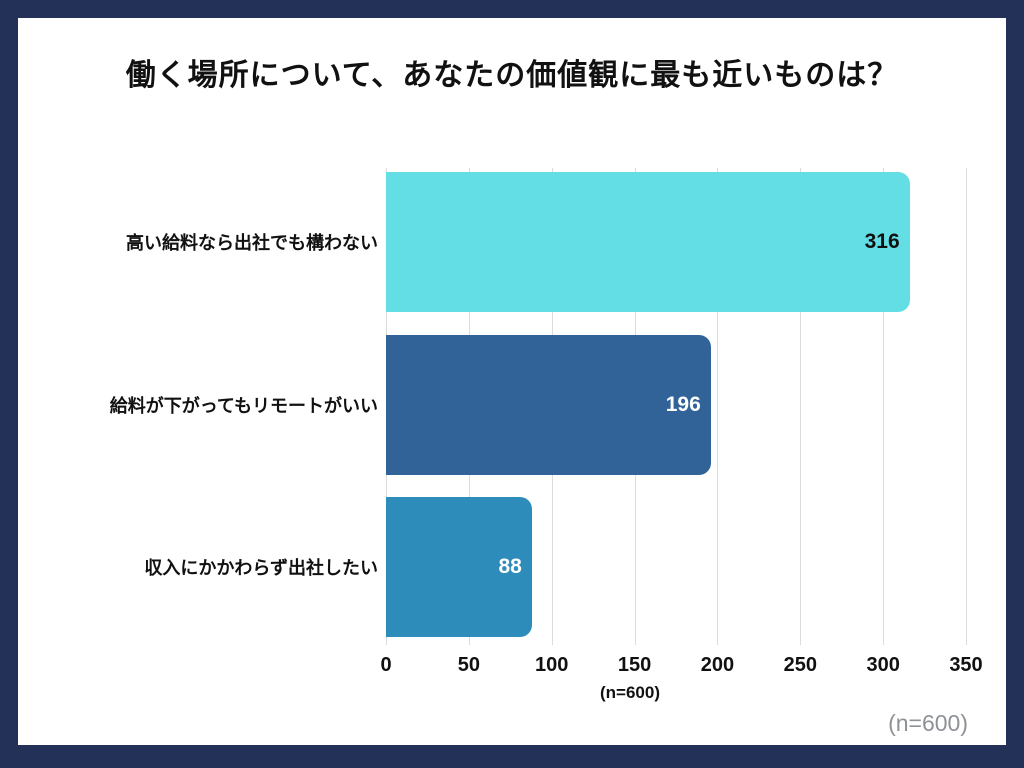 Image resolution: width=1024 pixels, height=768 pixels. What do you see at coordinates (681, 667) in the screenshot?
I see `x-axis: 0 50 100 150 200 250 300 350` at bounding box center [681, 667].